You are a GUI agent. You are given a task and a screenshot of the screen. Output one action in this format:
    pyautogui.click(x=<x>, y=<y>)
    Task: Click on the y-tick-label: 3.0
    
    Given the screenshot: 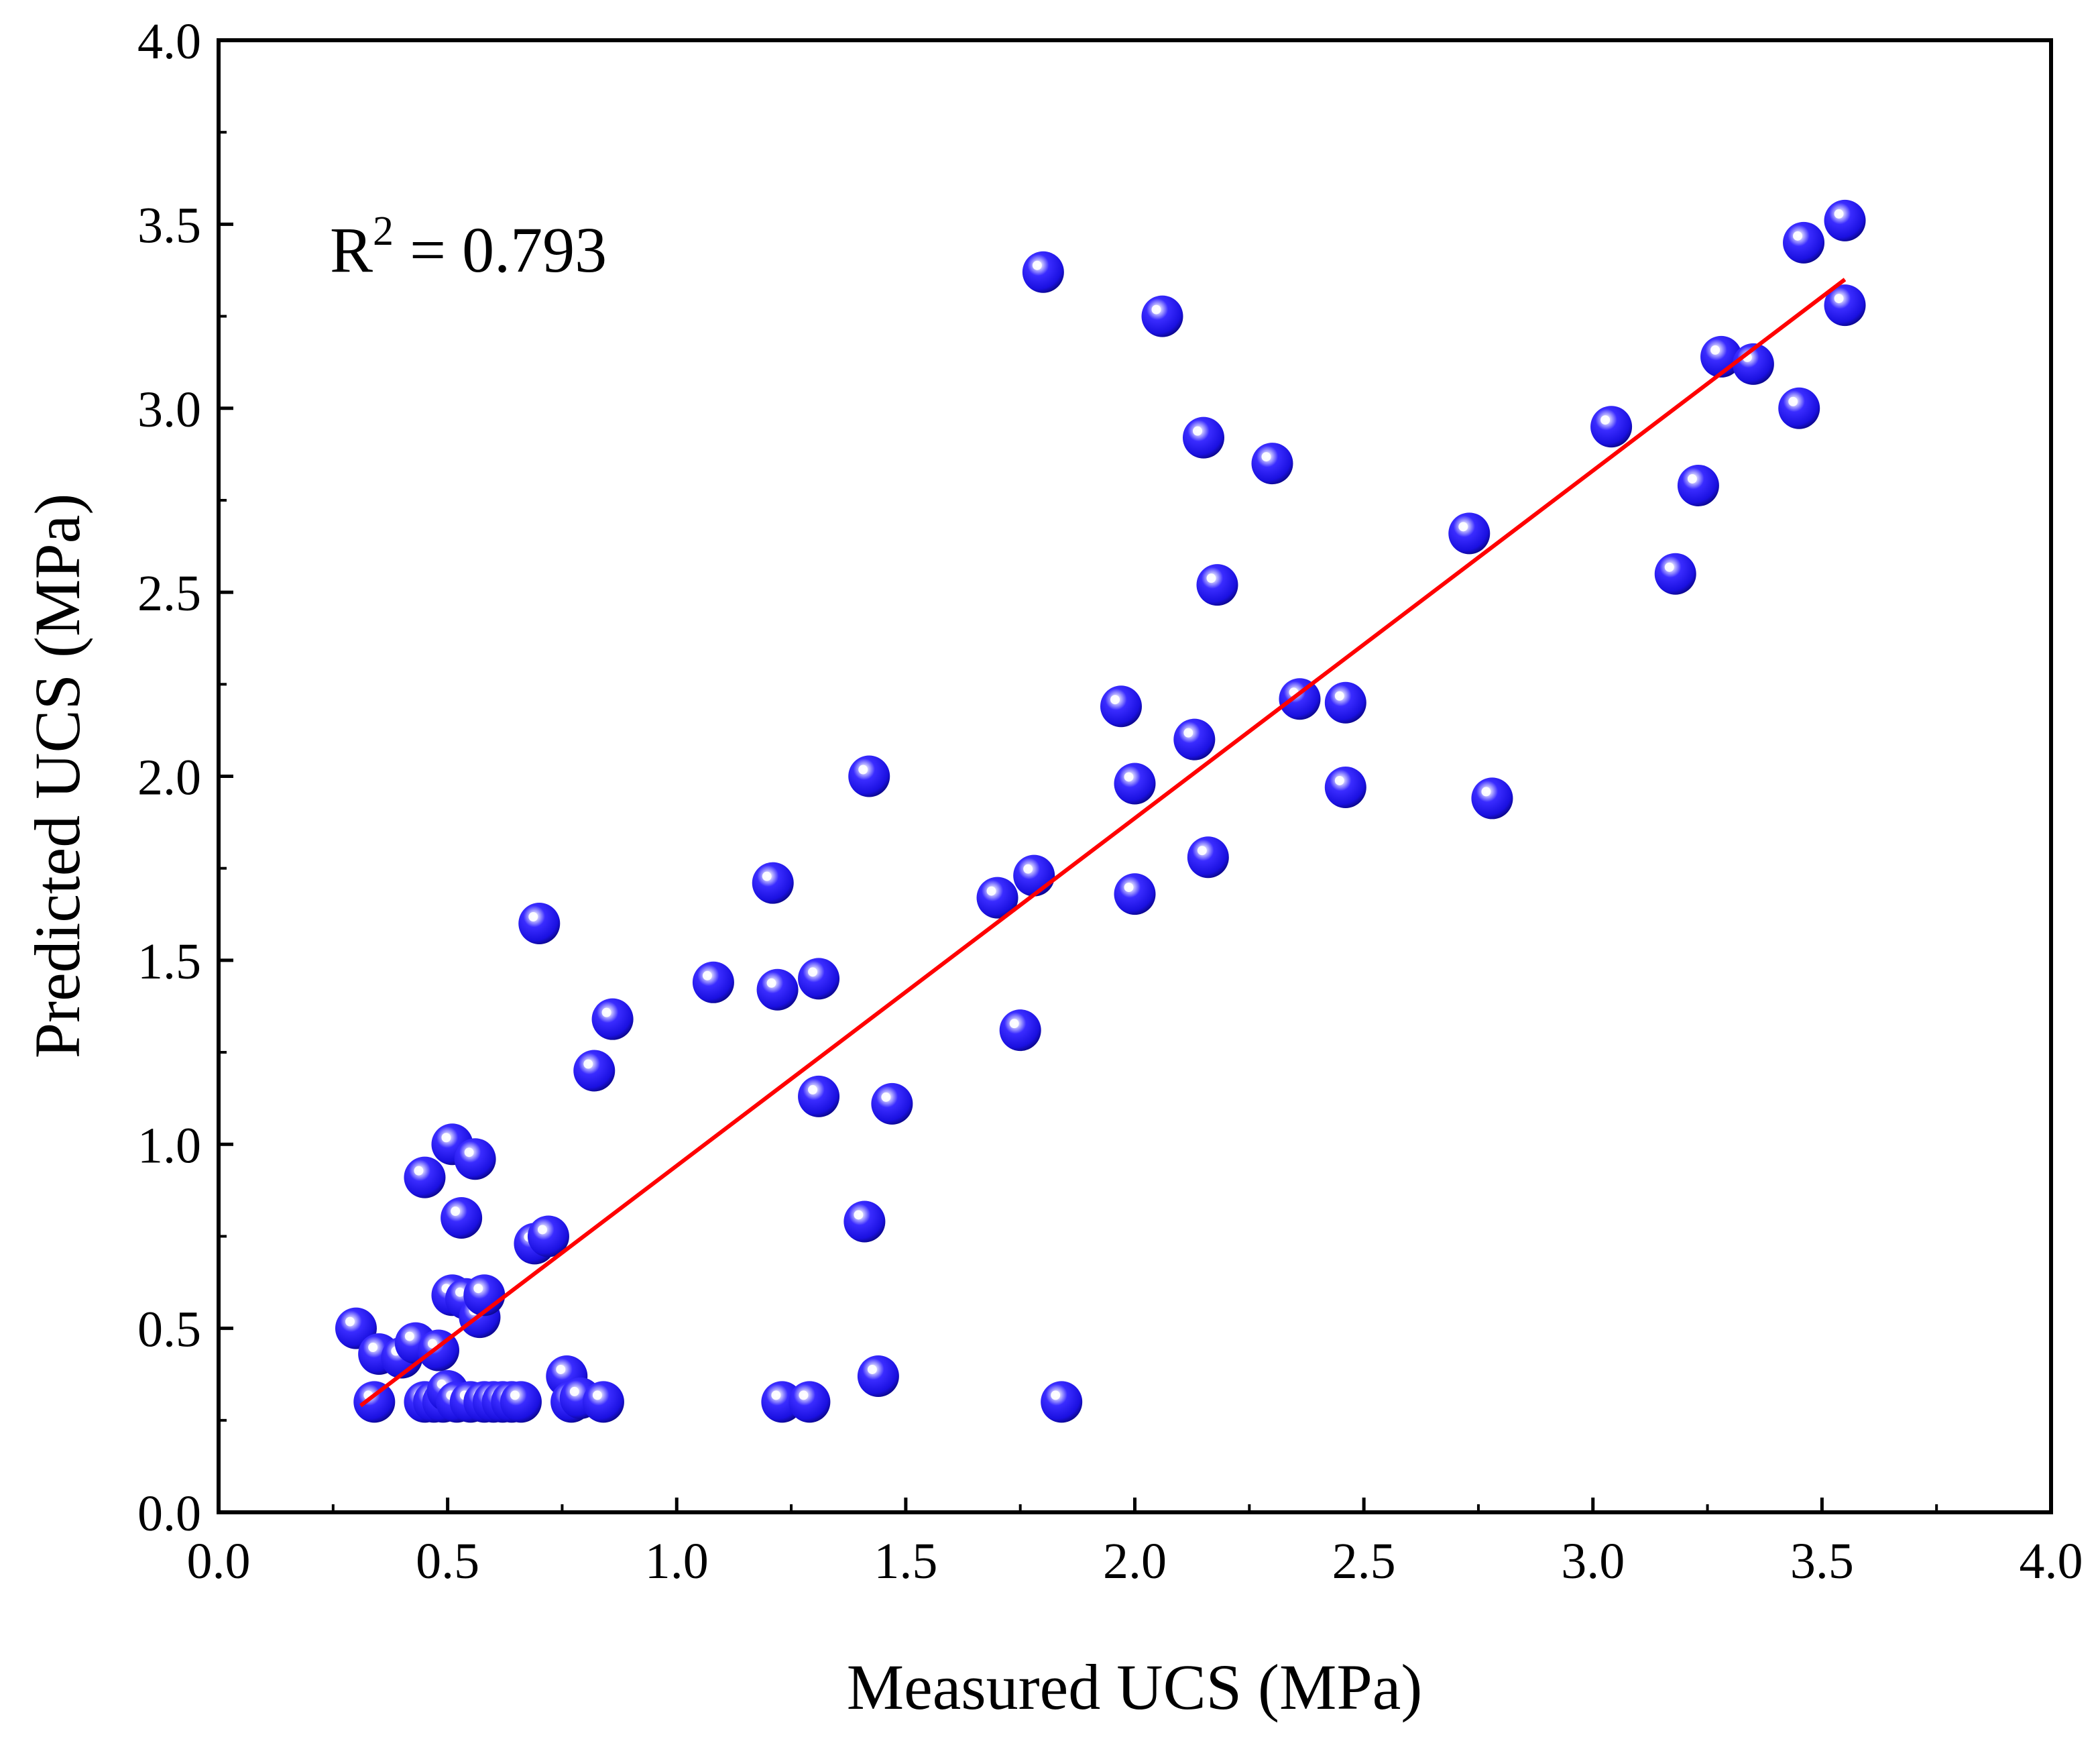 What is the action you would take?
    pyautogui.click(x=169, y=410)
    